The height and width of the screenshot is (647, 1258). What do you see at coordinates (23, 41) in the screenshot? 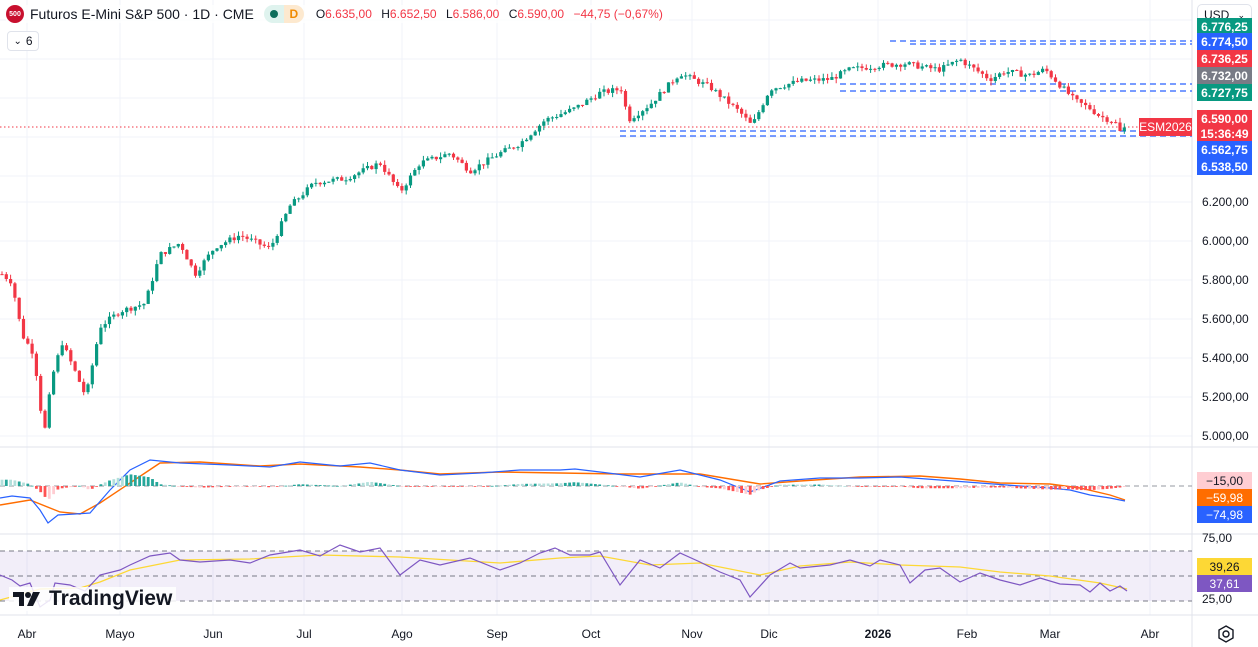
I see `indicators-toggle-button: ⌄ 6` at bounding box center [23, 41].